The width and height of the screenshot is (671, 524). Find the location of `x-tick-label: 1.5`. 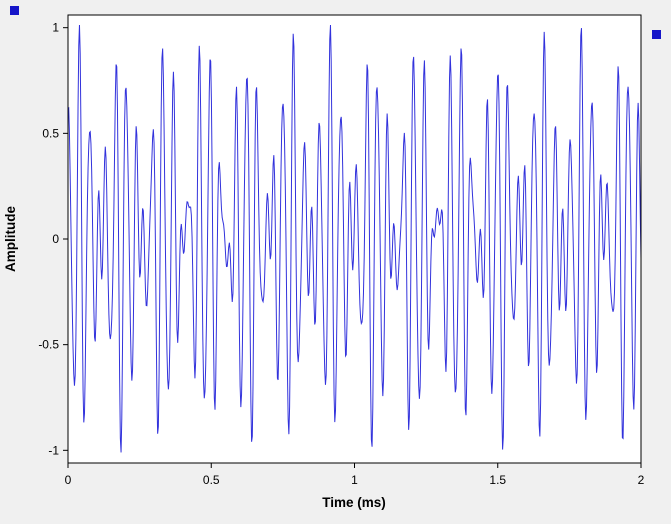

x-tick-label: 1.5 is located at coordinates (497, 480).